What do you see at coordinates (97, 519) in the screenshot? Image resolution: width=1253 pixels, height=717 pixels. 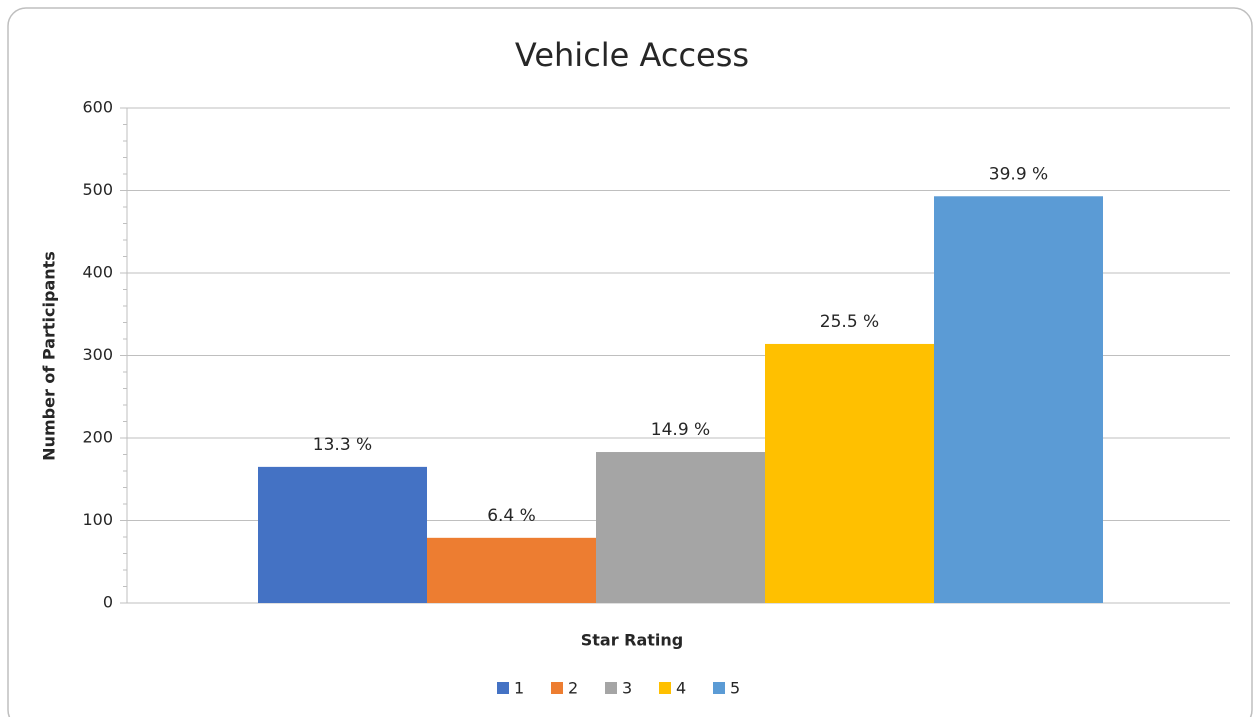 I see `y-tick-label: 100` at bounding box center [97, 519].